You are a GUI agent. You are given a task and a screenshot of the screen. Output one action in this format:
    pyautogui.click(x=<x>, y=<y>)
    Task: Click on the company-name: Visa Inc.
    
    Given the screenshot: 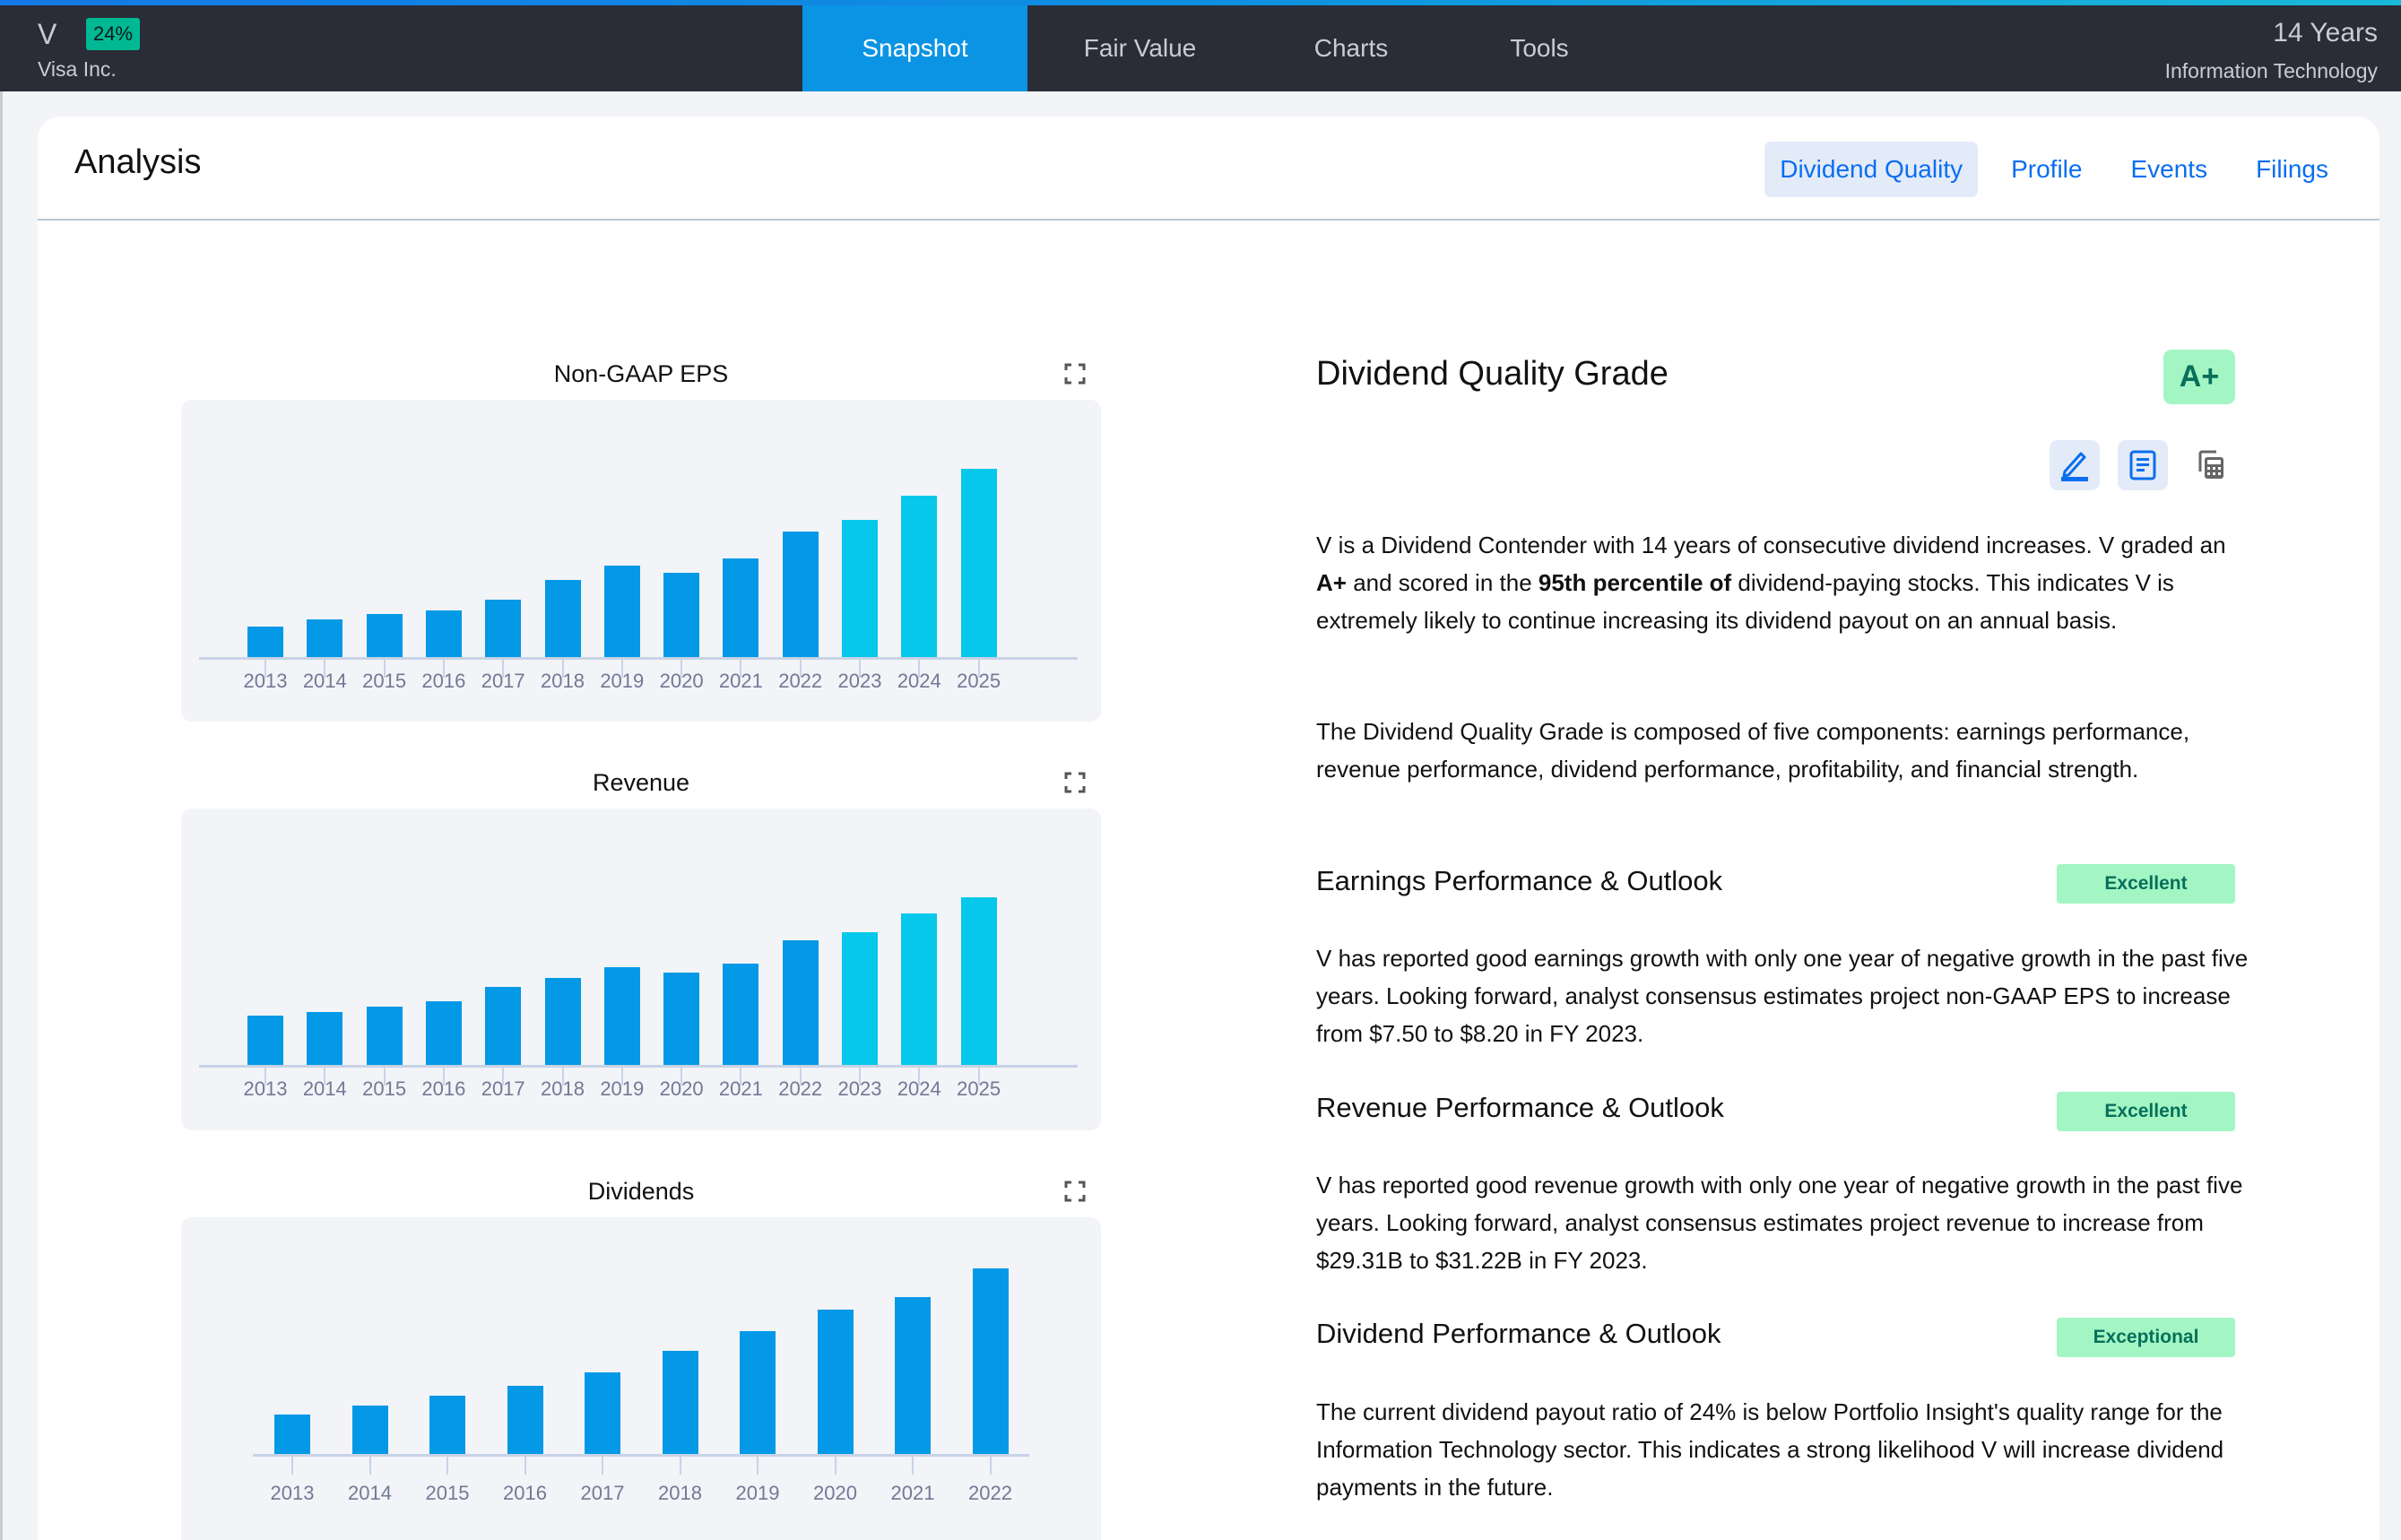 What is the action you would take?
    pyautogui.click(x=77, y=69)
    